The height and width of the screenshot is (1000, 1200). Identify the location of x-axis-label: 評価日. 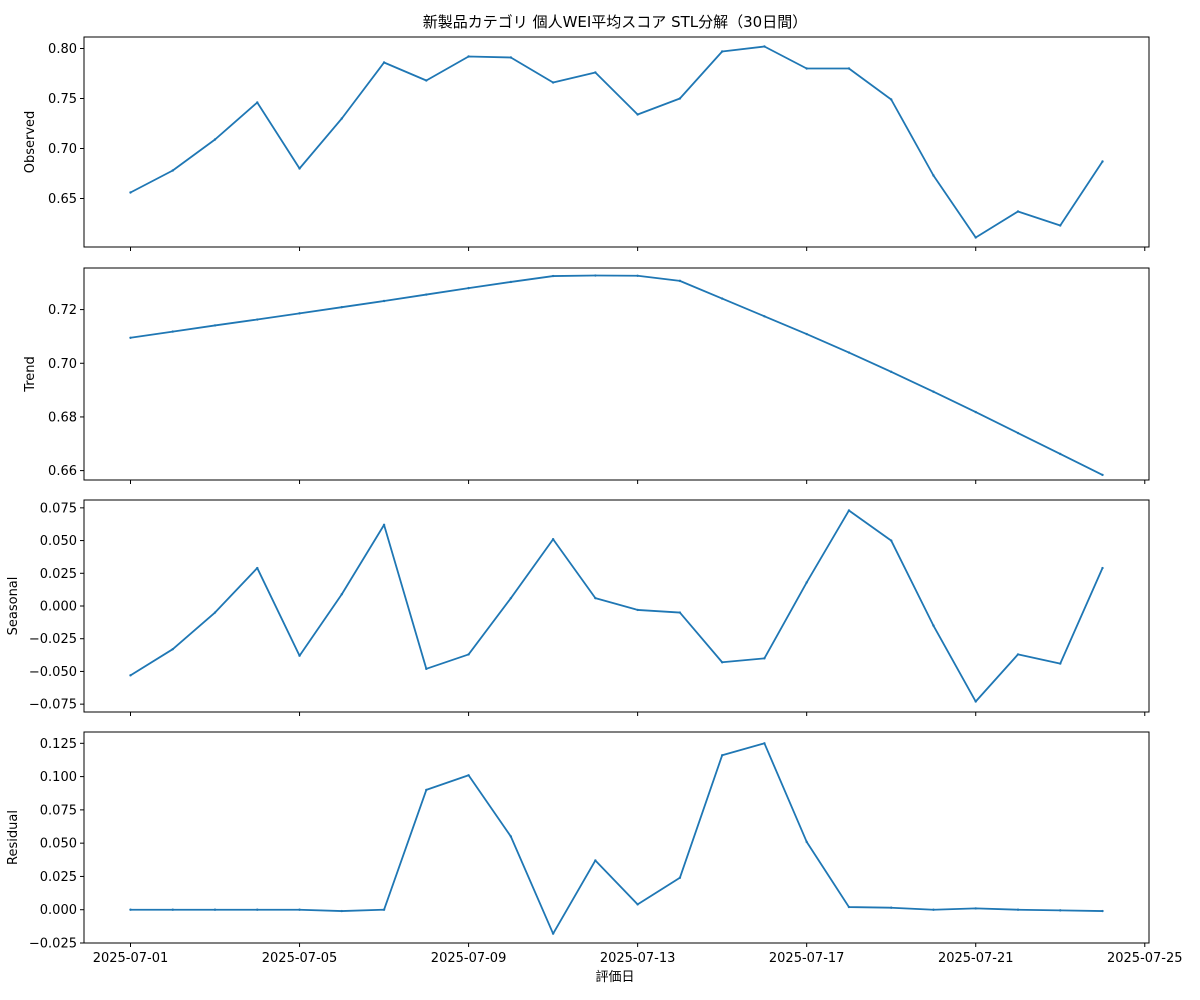
(614, 977).